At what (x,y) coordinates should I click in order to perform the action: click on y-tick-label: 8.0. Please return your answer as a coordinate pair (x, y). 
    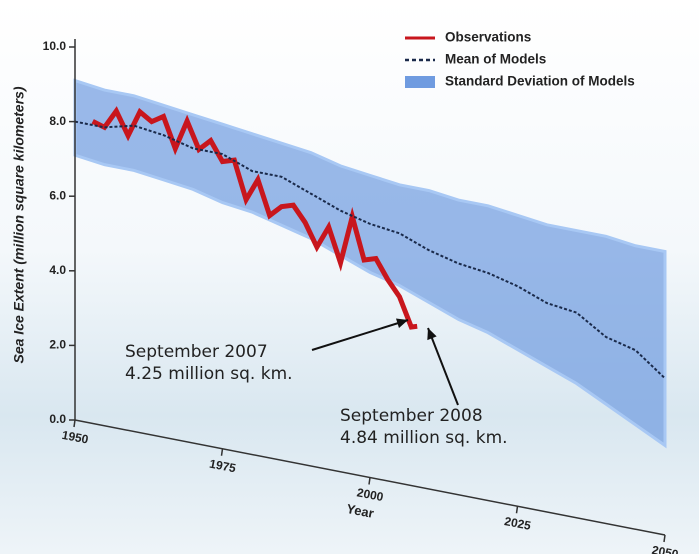
    Looking at the image, I should click on (57, 121).